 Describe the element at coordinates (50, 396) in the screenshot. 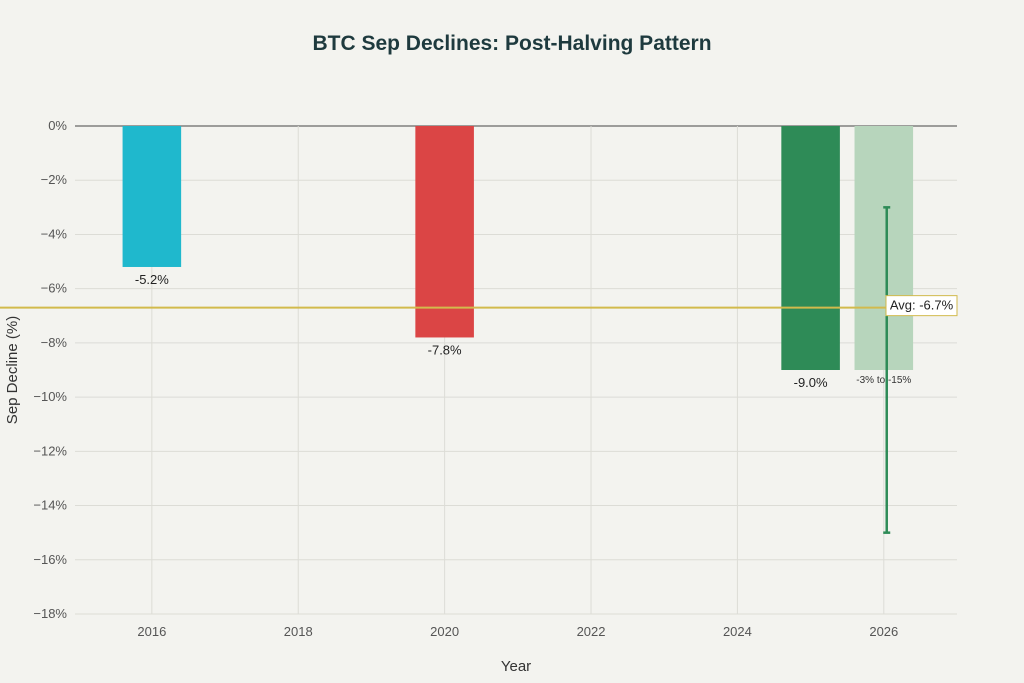

I see `y-tick-label: −10%` at that location.